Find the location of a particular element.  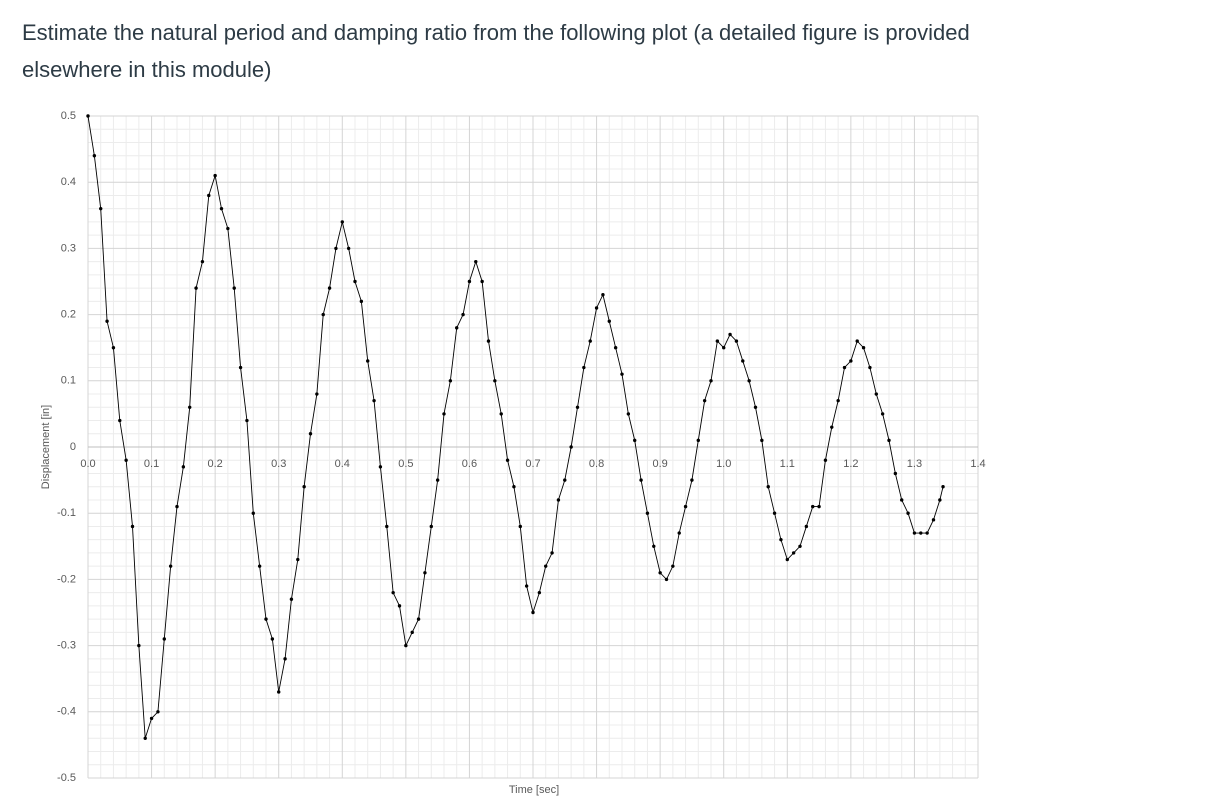

x-tick-label: 0.2 is located at coordinates (214, 464).